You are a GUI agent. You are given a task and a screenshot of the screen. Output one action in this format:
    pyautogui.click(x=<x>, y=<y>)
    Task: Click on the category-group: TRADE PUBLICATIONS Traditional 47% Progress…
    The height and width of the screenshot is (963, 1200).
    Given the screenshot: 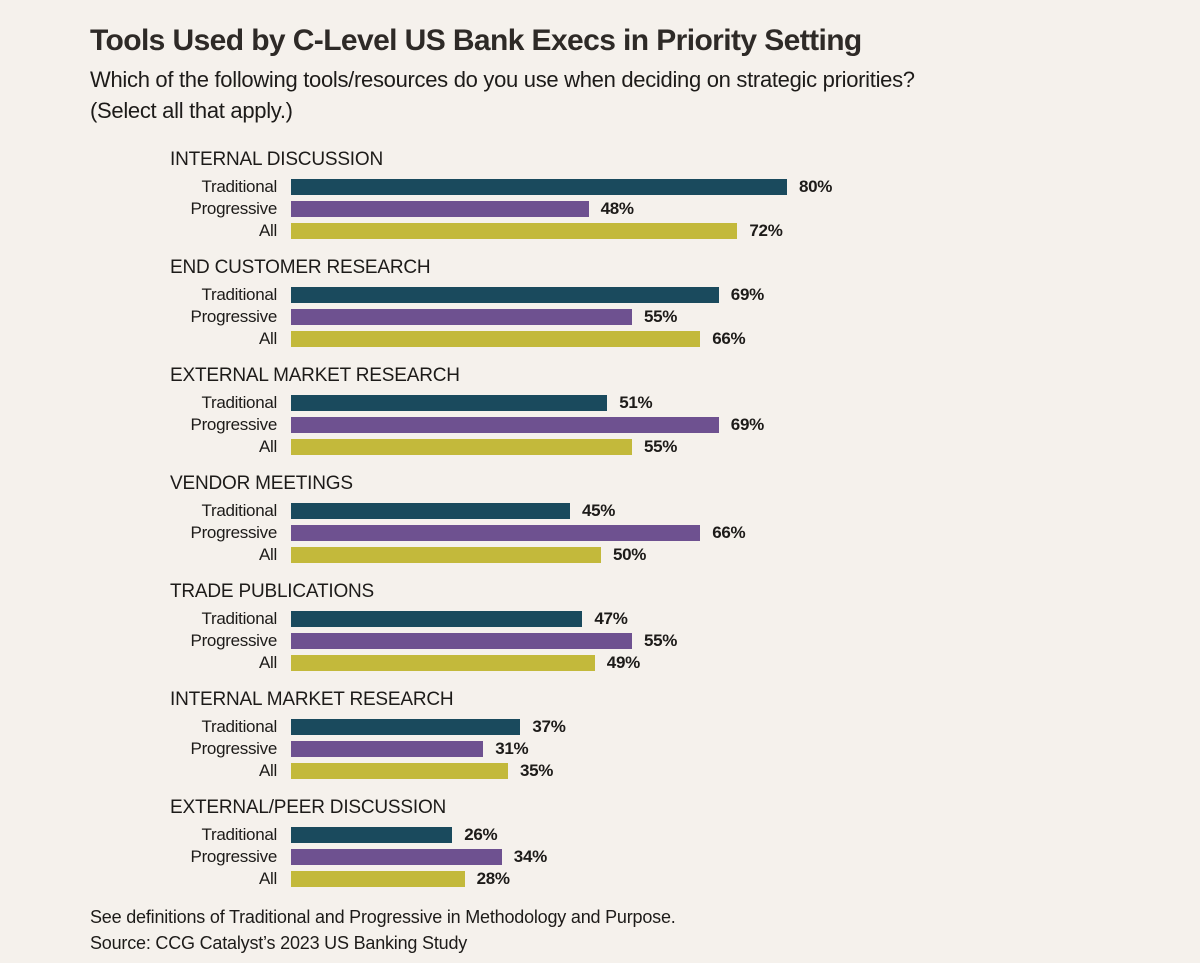 What is the action you would take?
    pyautogui.click(x=685, y=627)
    